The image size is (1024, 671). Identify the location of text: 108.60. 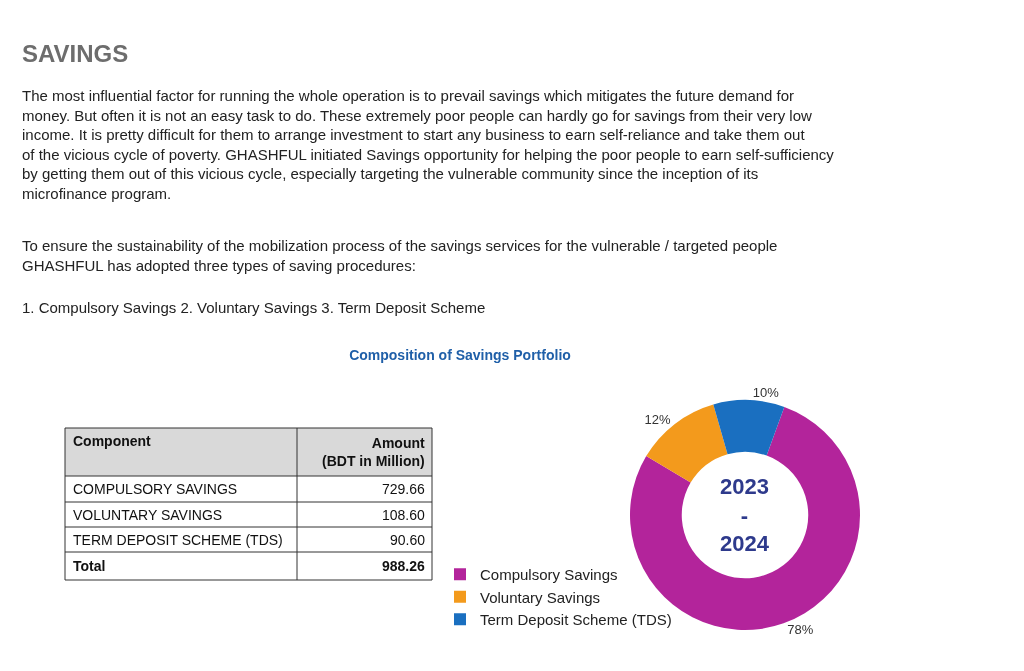
(404, 515).